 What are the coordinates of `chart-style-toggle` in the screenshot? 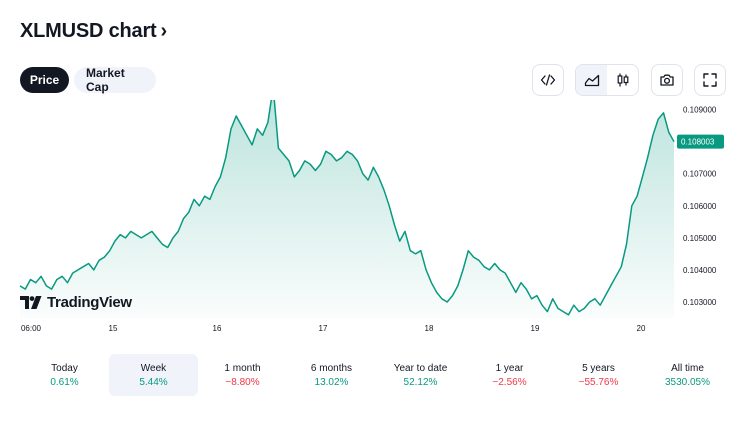 It's located at (607, 80).